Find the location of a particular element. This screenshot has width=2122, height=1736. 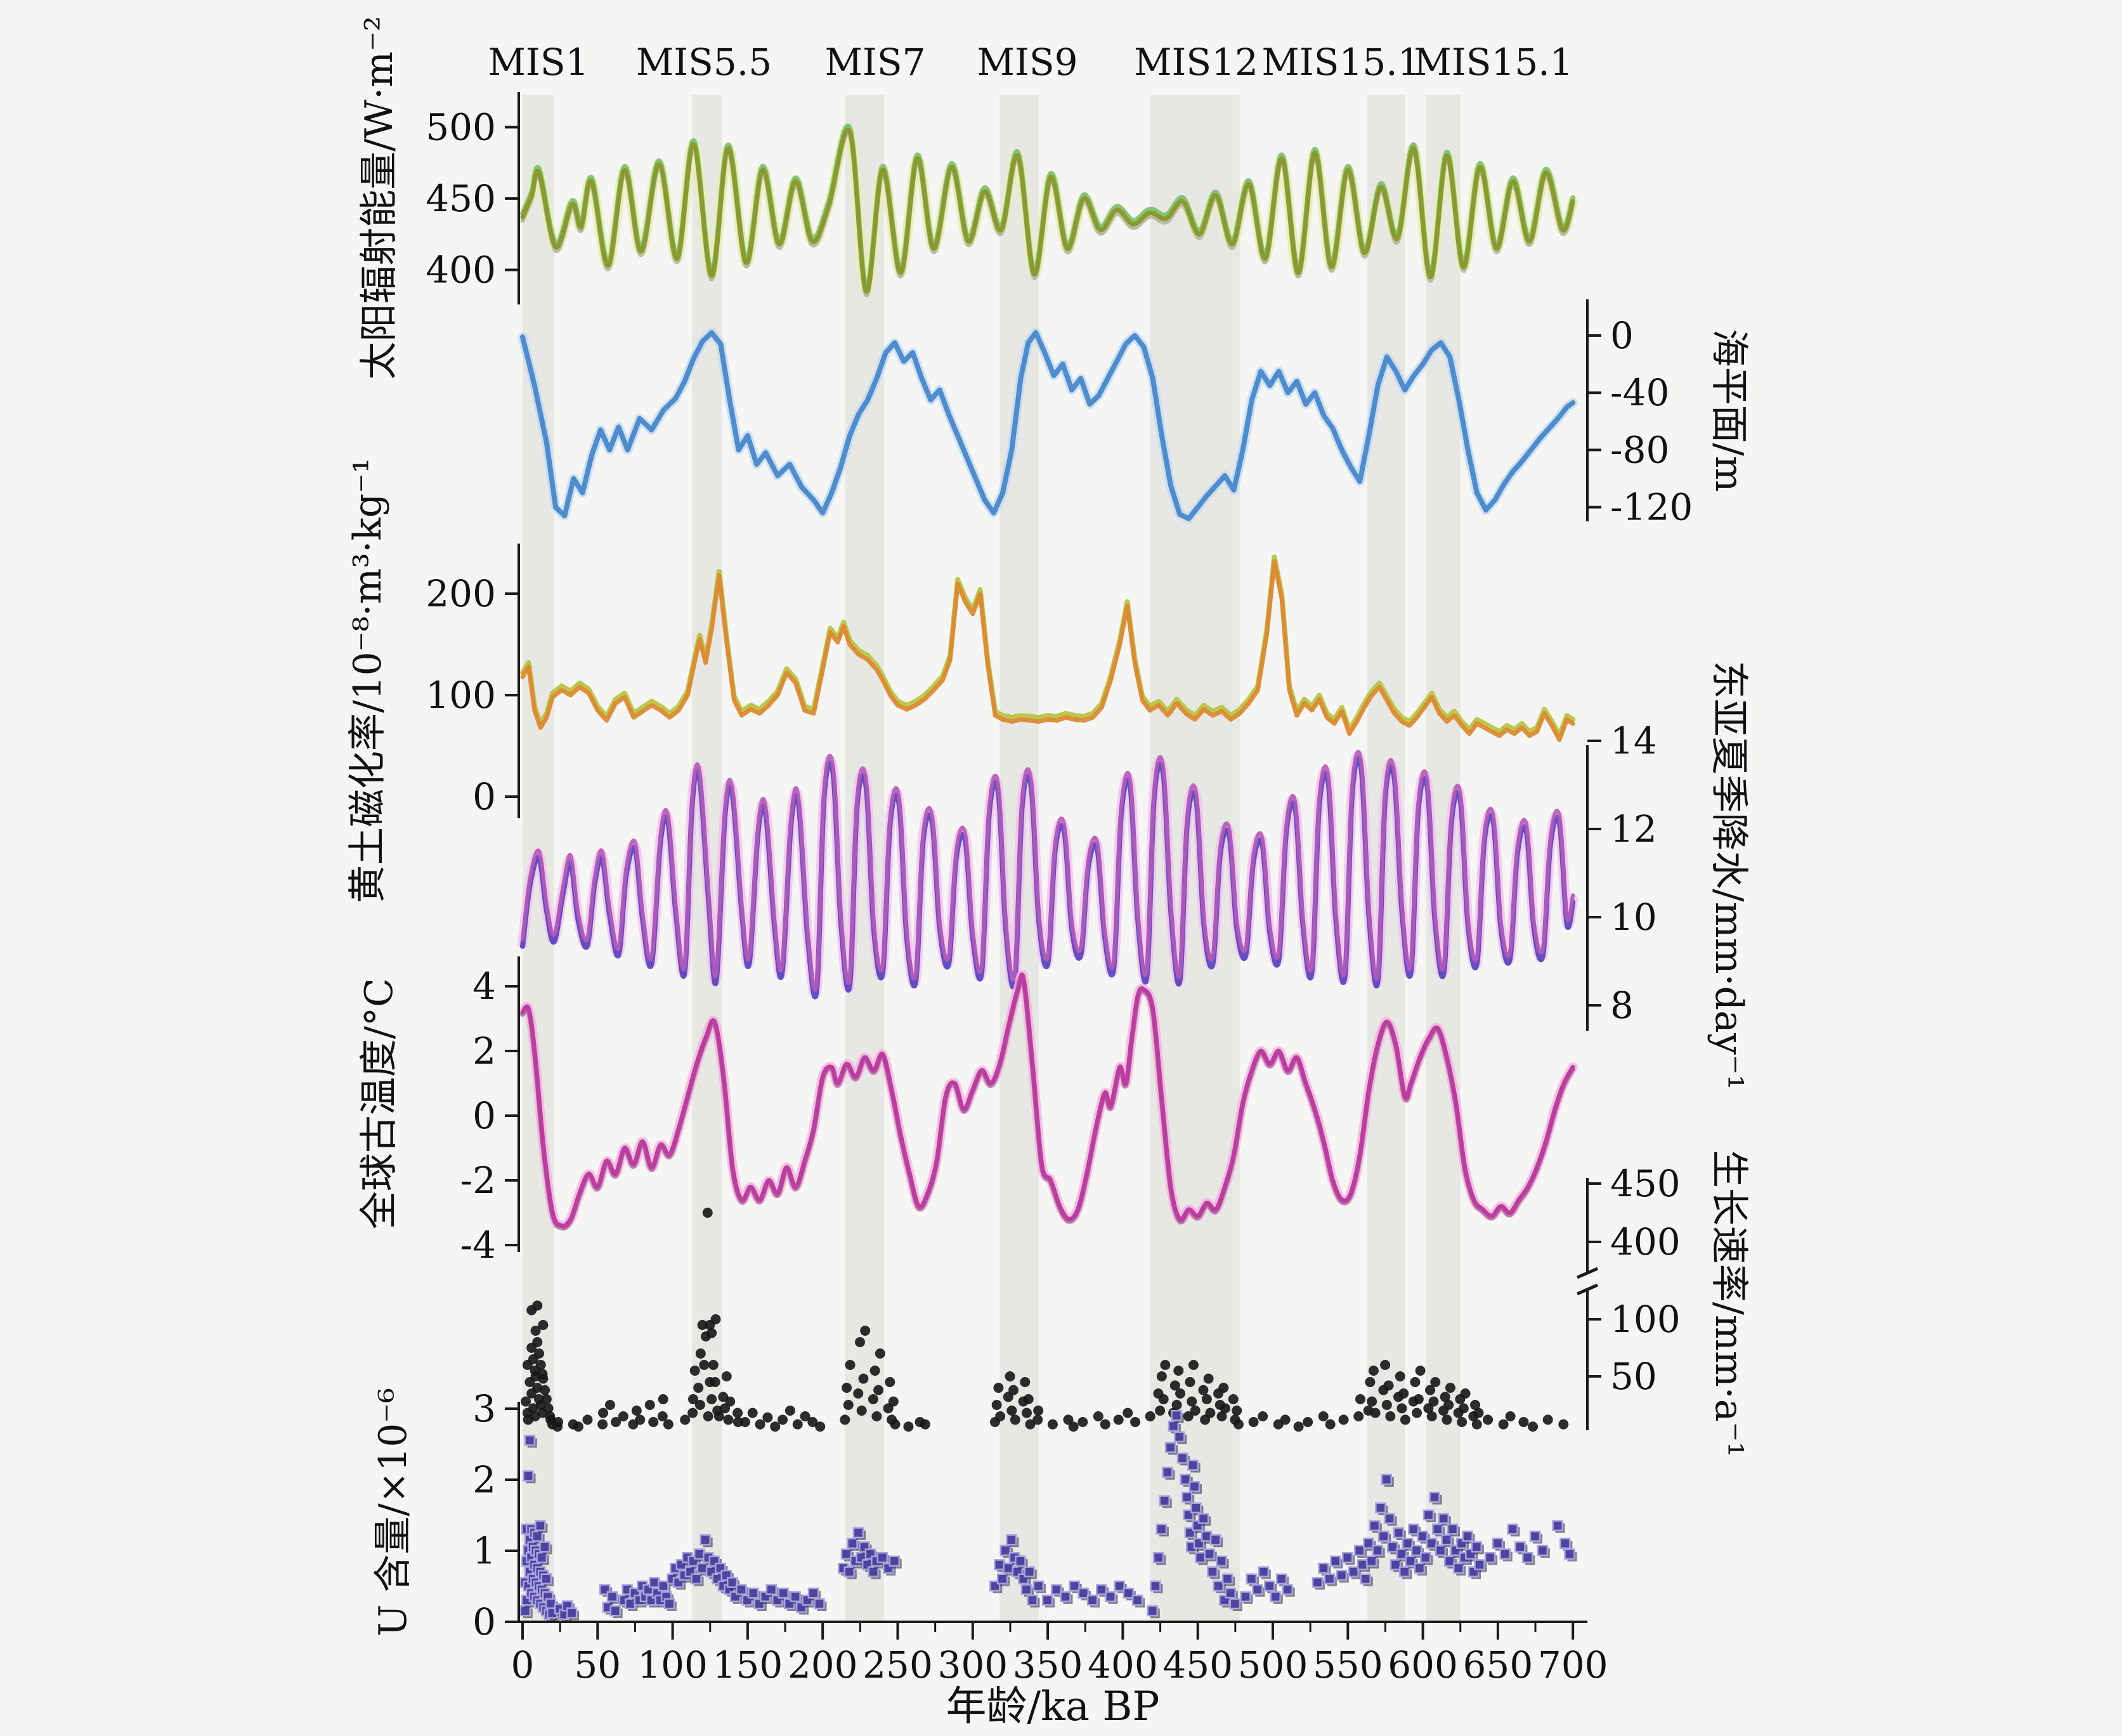

u-axis-tick-label: 2 is located at coordinates (484, 1479).